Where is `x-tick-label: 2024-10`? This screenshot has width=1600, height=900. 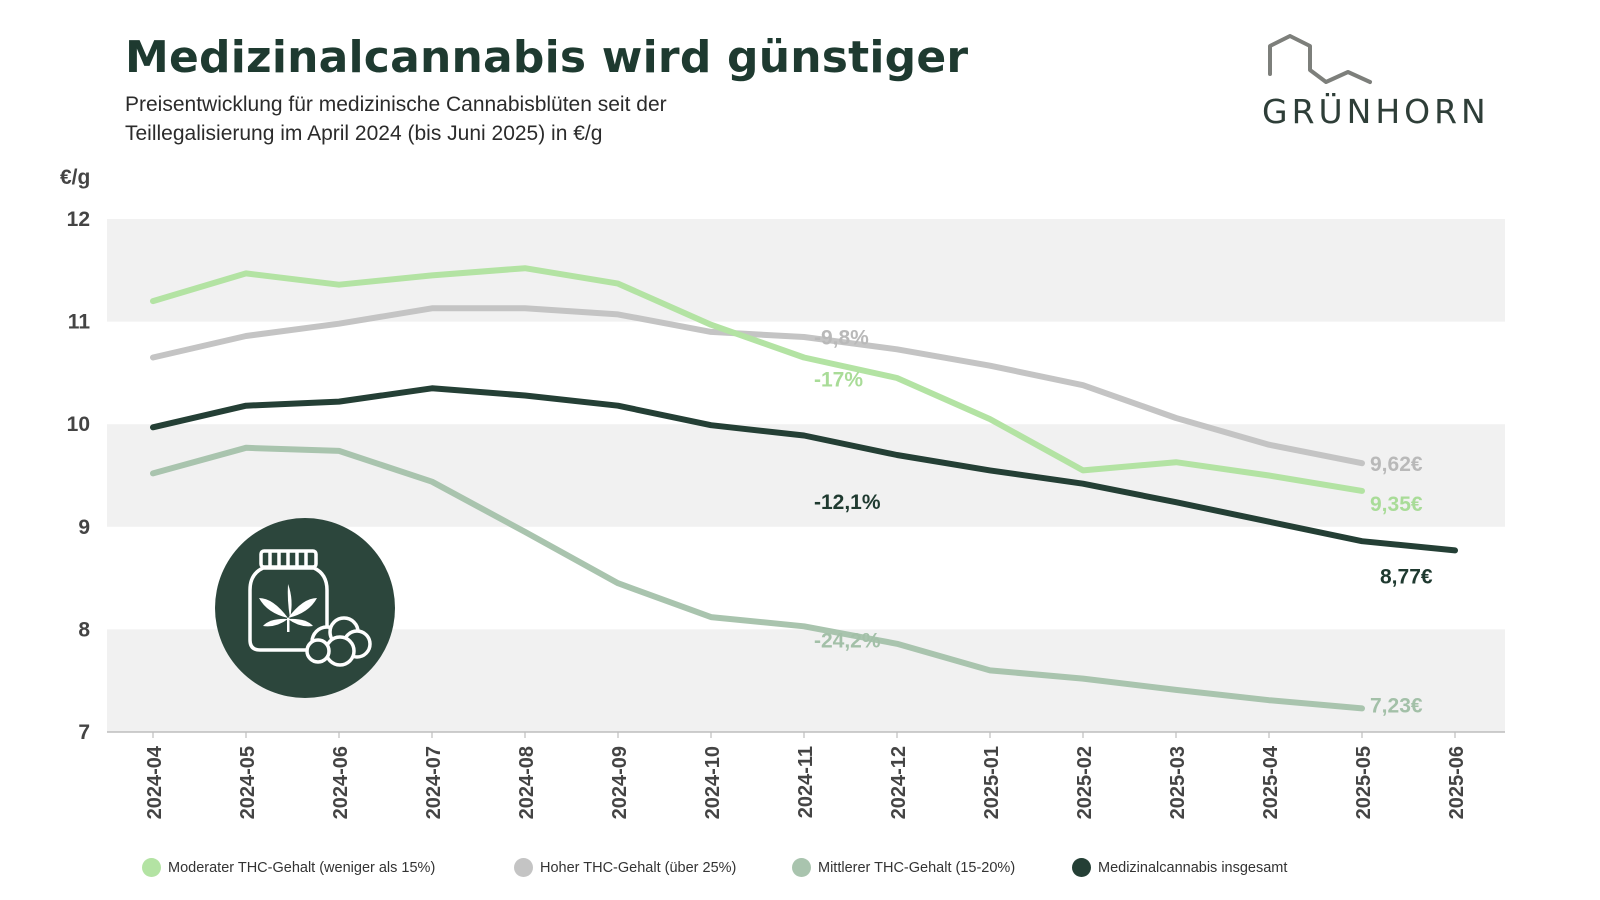 x-tick-label: 2024-10 is located at coordinates (713, 782).